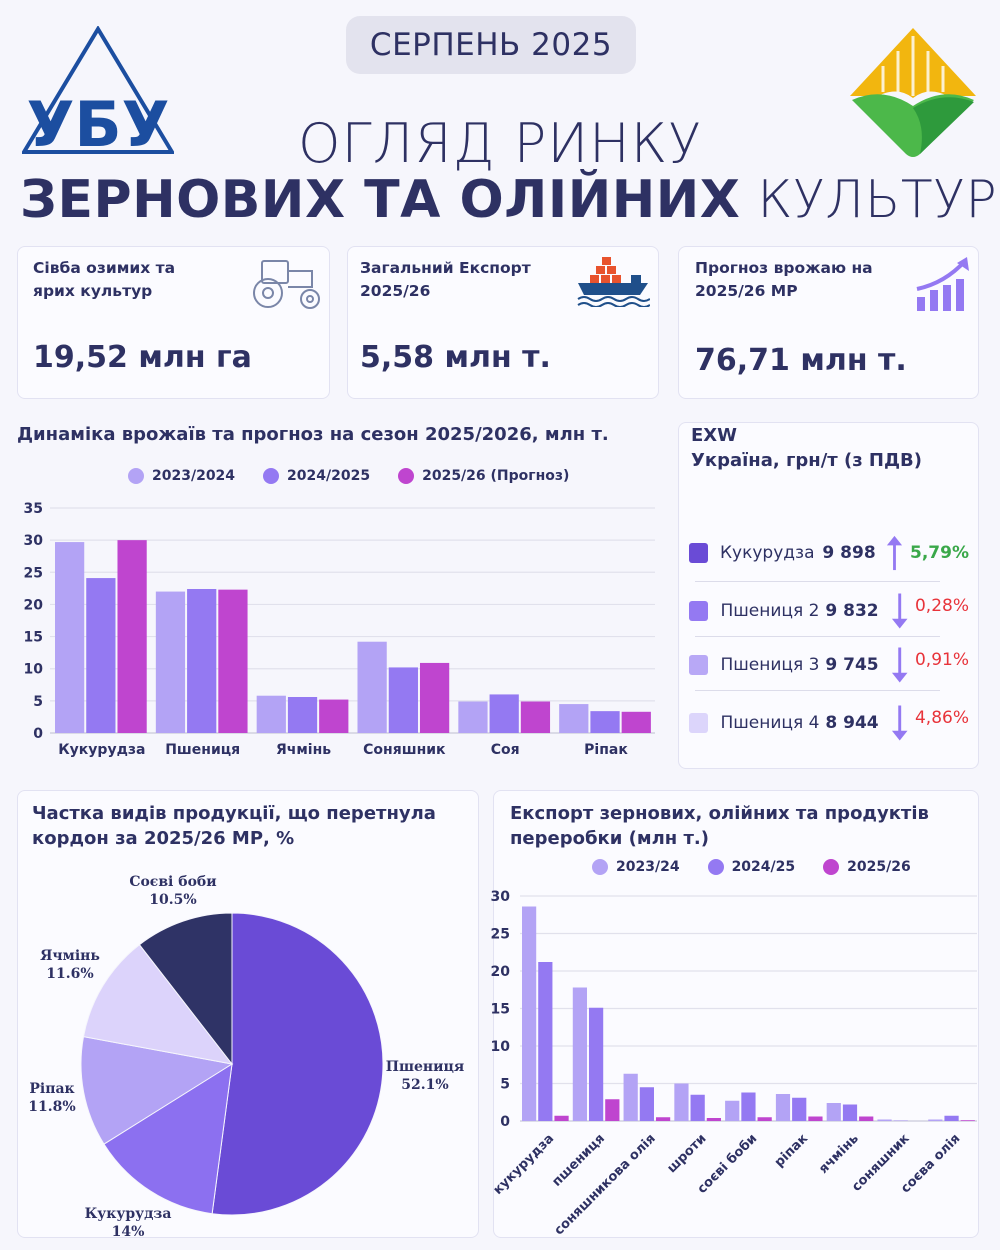  Describe the element at coordinates (101, 655) in the screenshot. I see `bar-Кукурудза-2024/2025` at that location.